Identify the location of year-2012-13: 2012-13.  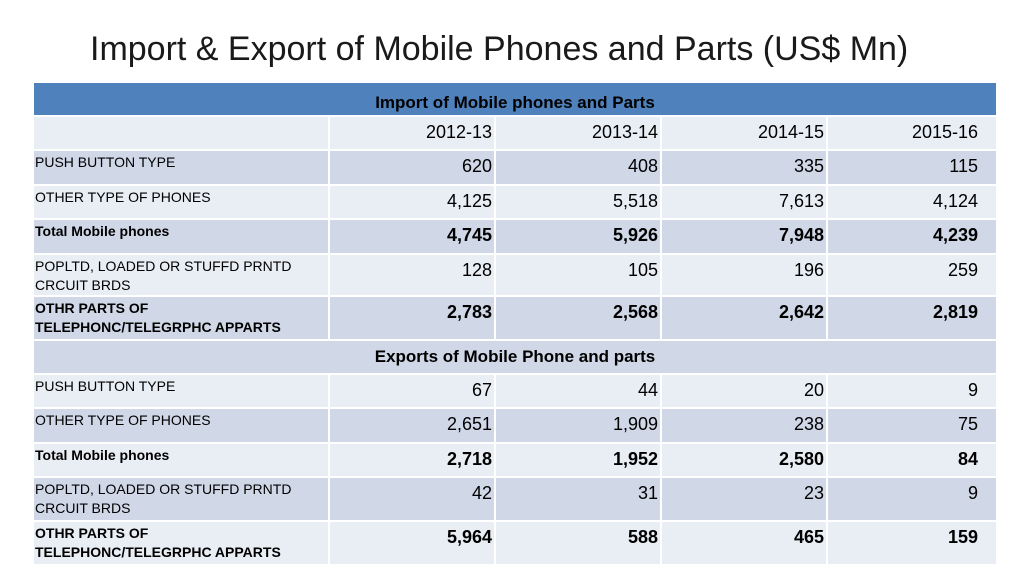
(413, 133).